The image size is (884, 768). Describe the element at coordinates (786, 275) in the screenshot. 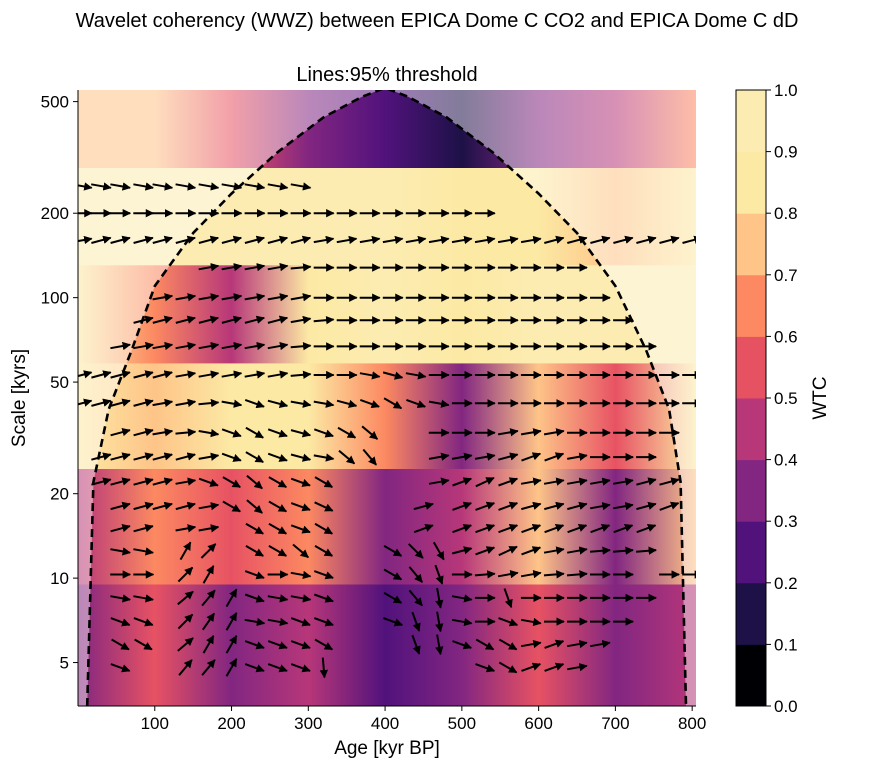

I see `colorbar-tick-label: 0.7` at that location.